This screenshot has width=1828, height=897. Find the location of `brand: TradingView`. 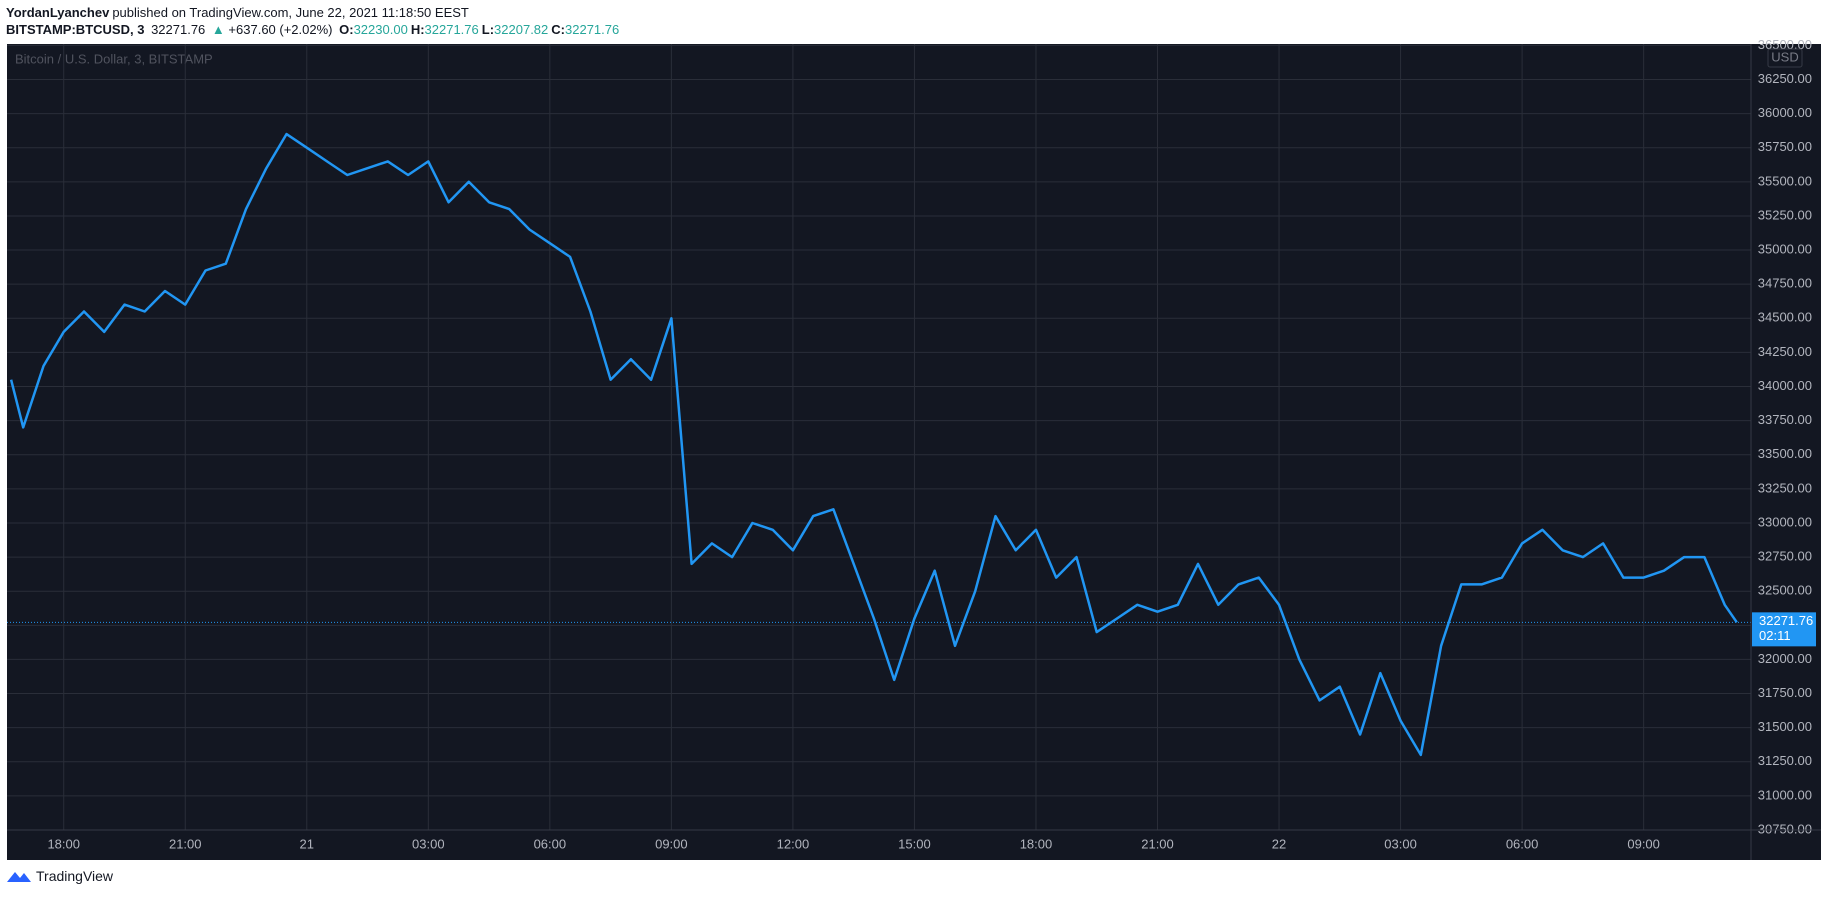

brand: TradingView is located at coordinates (75, 876).